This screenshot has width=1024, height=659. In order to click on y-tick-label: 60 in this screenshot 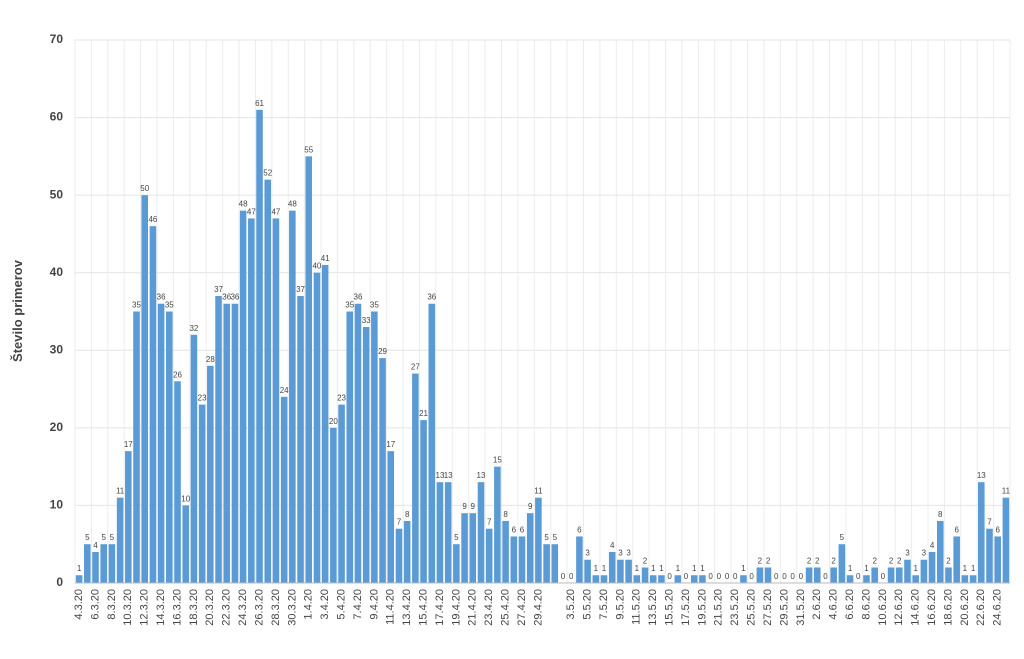, I will do `click(57, 117)`.